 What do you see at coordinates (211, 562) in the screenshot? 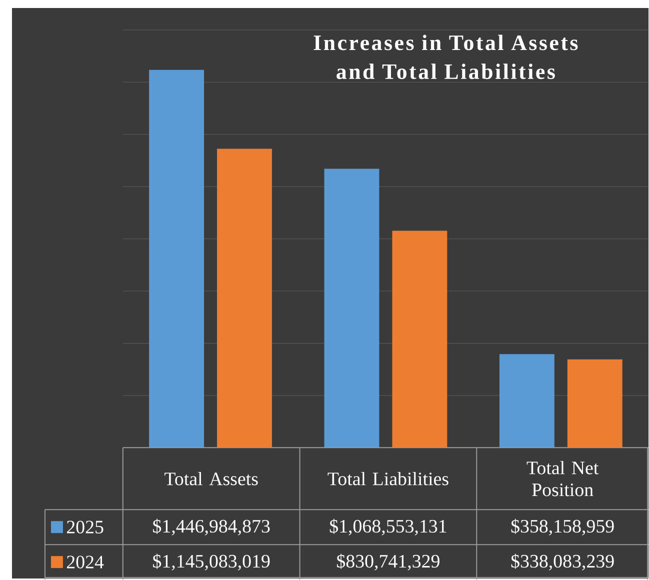
I see `data-label: $1,145,083,019` at bounding box center [211, 562].